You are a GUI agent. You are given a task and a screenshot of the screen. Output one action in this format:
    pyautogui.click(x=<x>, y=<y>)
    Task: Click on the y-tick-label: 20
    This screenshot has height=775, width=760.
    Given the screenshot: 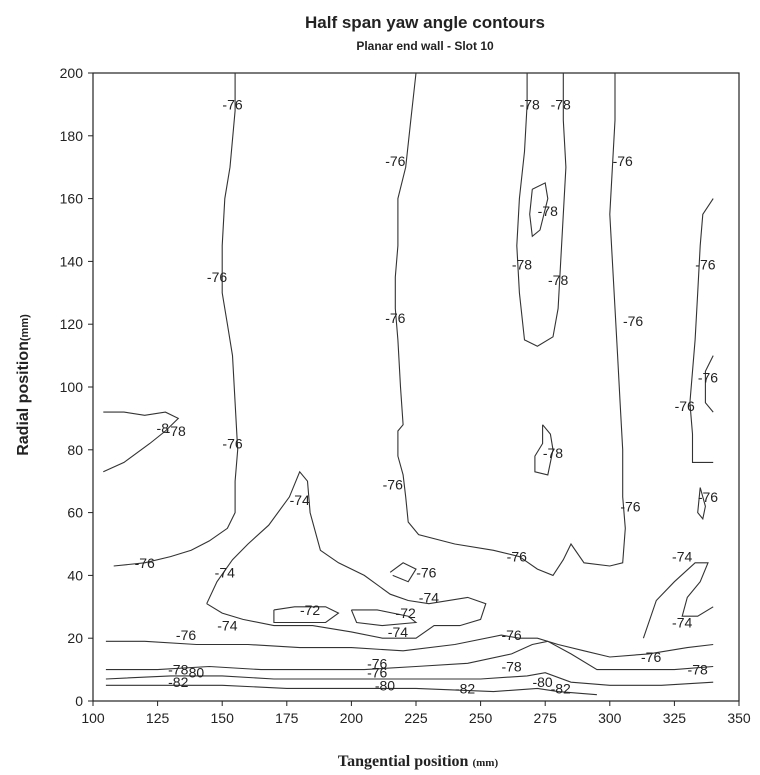 What is the action you would take?
    pyautogui.click(x=75, y=638)
    